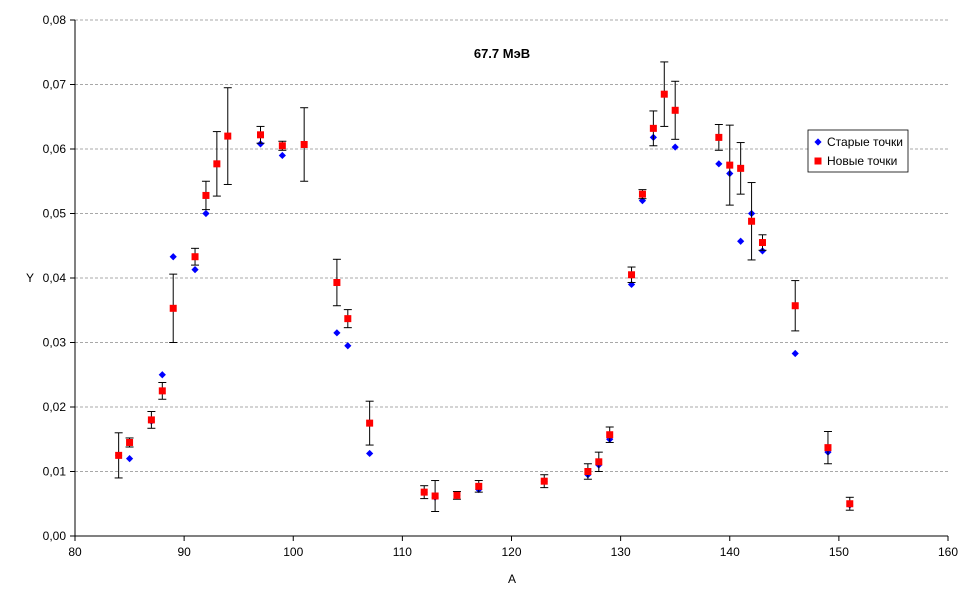 This screenshot has height=604, width=970. Describe the element at coordinates (293, 552) in the screenshot. I see `x-tick-label: 100` at that location.